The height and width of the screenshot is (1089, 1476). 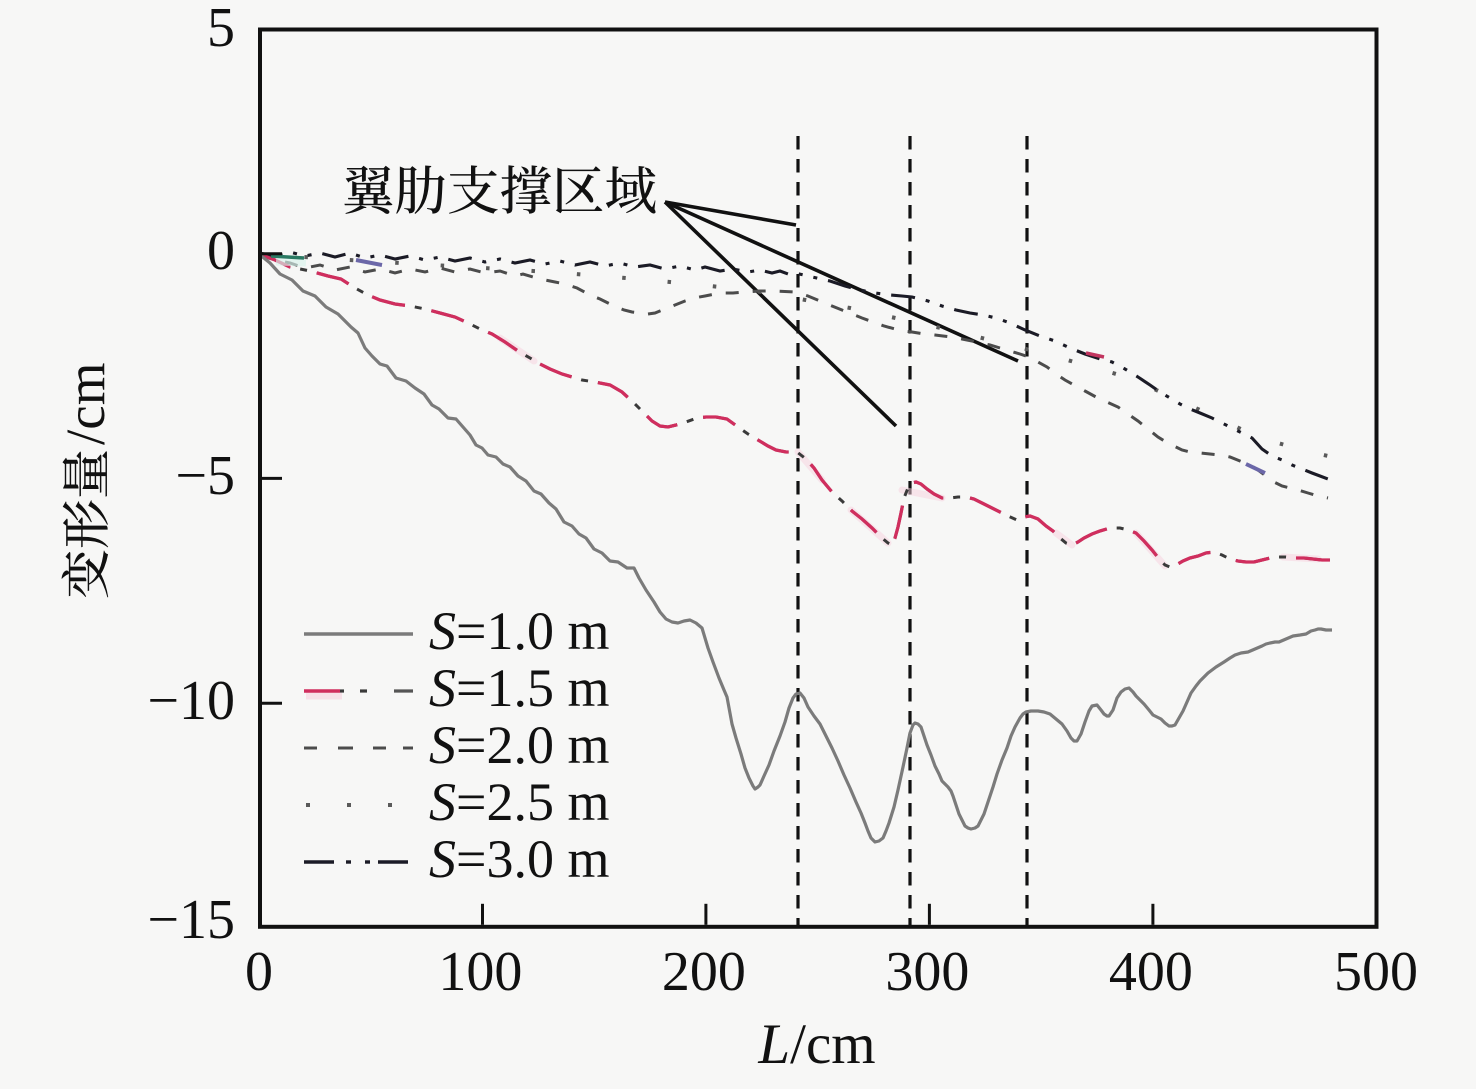 I want to click on svg-text: −15, so click(x=191, y=920).